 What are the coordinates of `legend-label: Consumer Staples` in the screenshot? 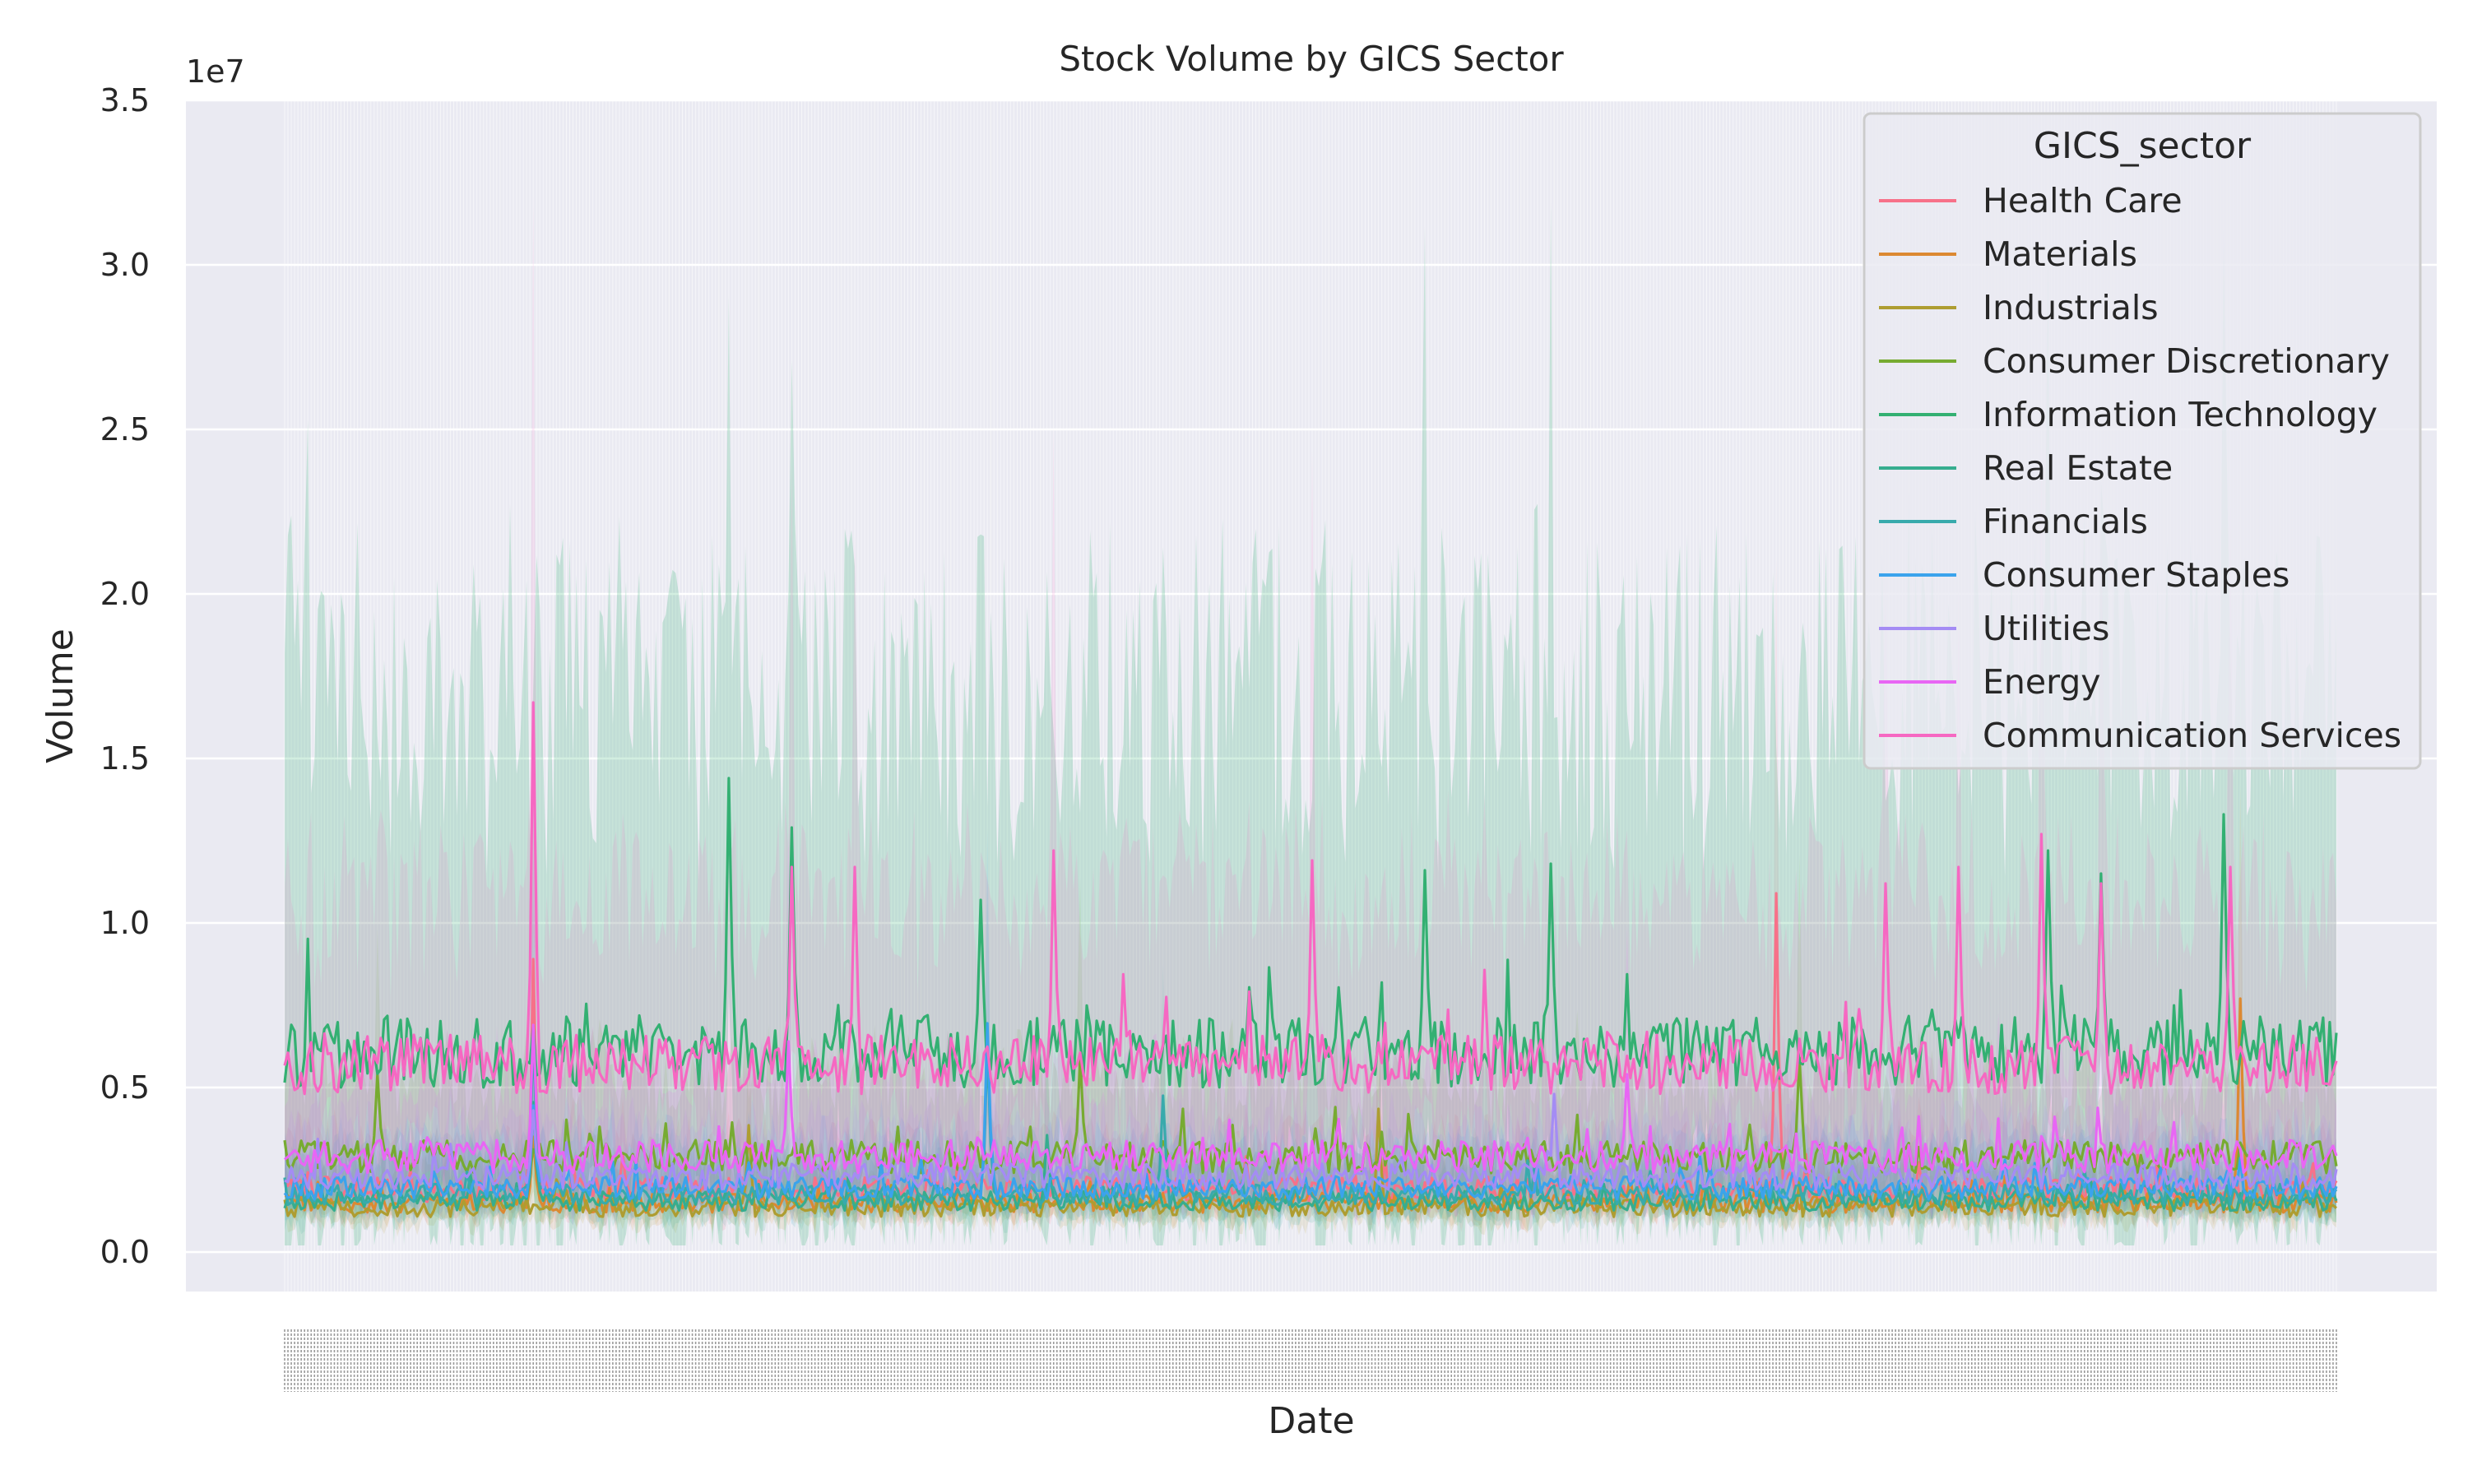 It's located at (2136, 575).